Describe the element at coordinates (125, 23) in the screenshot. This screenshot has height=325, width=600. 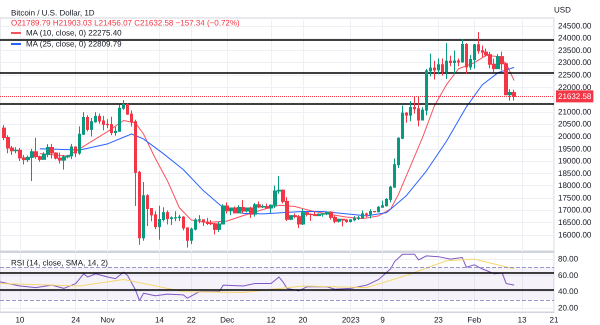
I see `chart-subtitle: O21789.79 H21903.03 L21456.07 C21632.58 −157.34 (−0.72%)` at that location.